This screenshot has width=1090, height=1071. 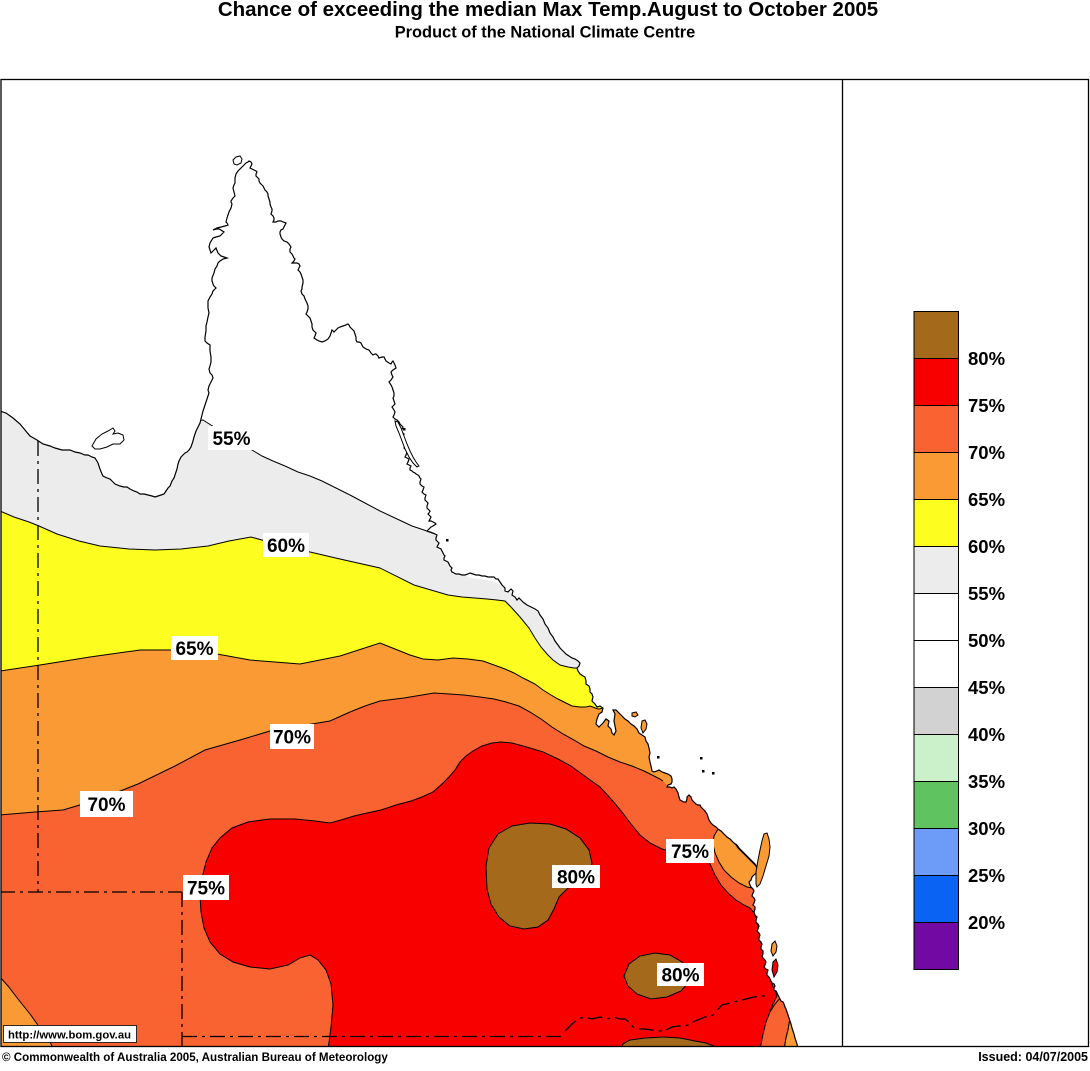 What do you see at coordinates (986, 734) in the screenshot?
I see `svg-text: 40%` at bounding box center [986, 734].